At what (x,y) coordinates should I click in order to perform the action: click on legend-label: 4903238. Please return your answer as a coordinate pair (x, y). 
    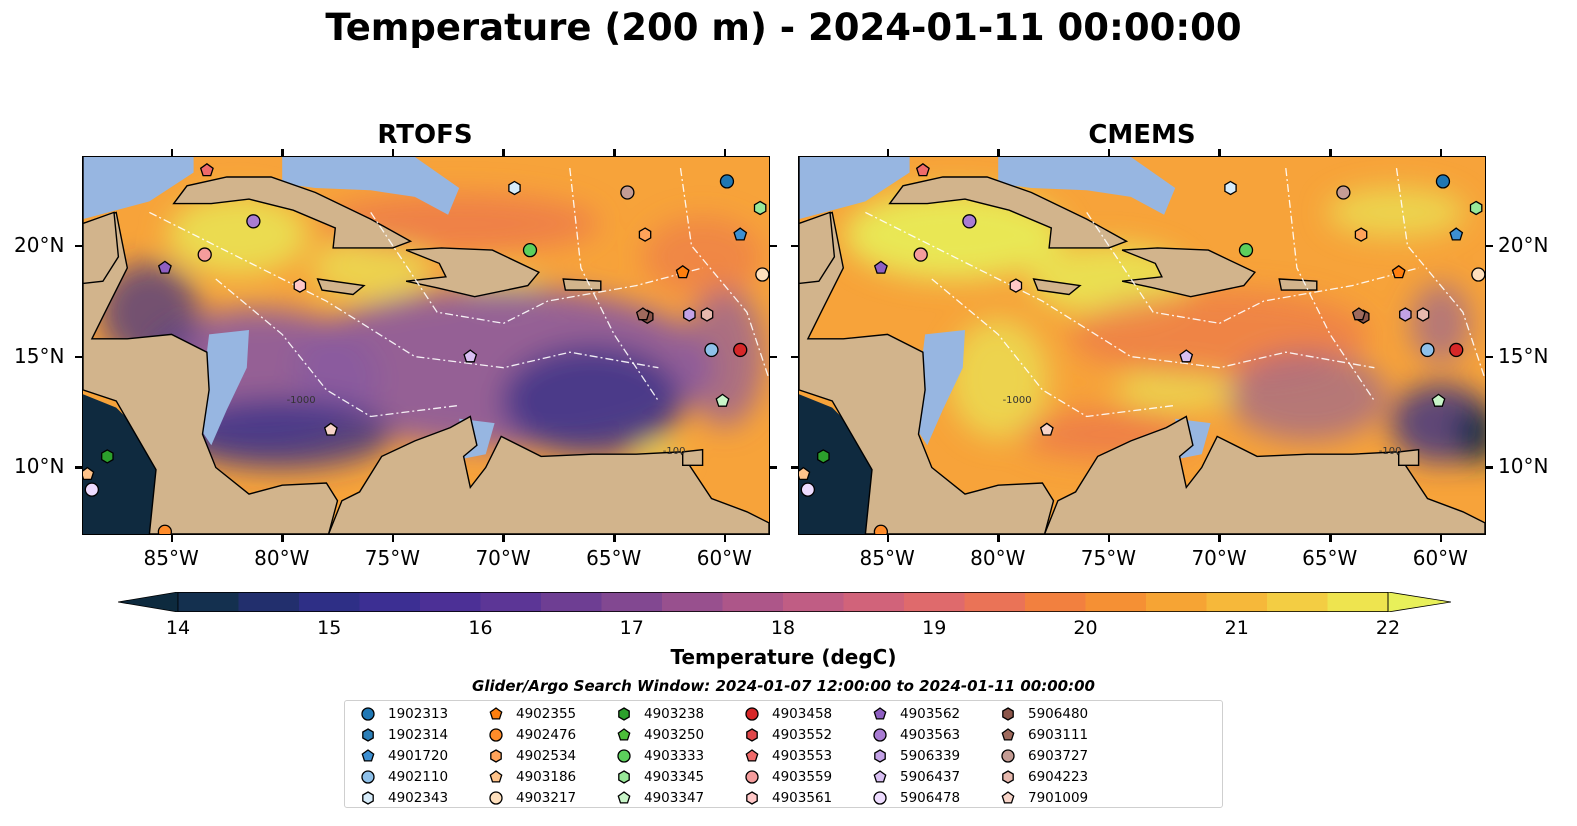
    Looking at the image, I should click on (674, 713).